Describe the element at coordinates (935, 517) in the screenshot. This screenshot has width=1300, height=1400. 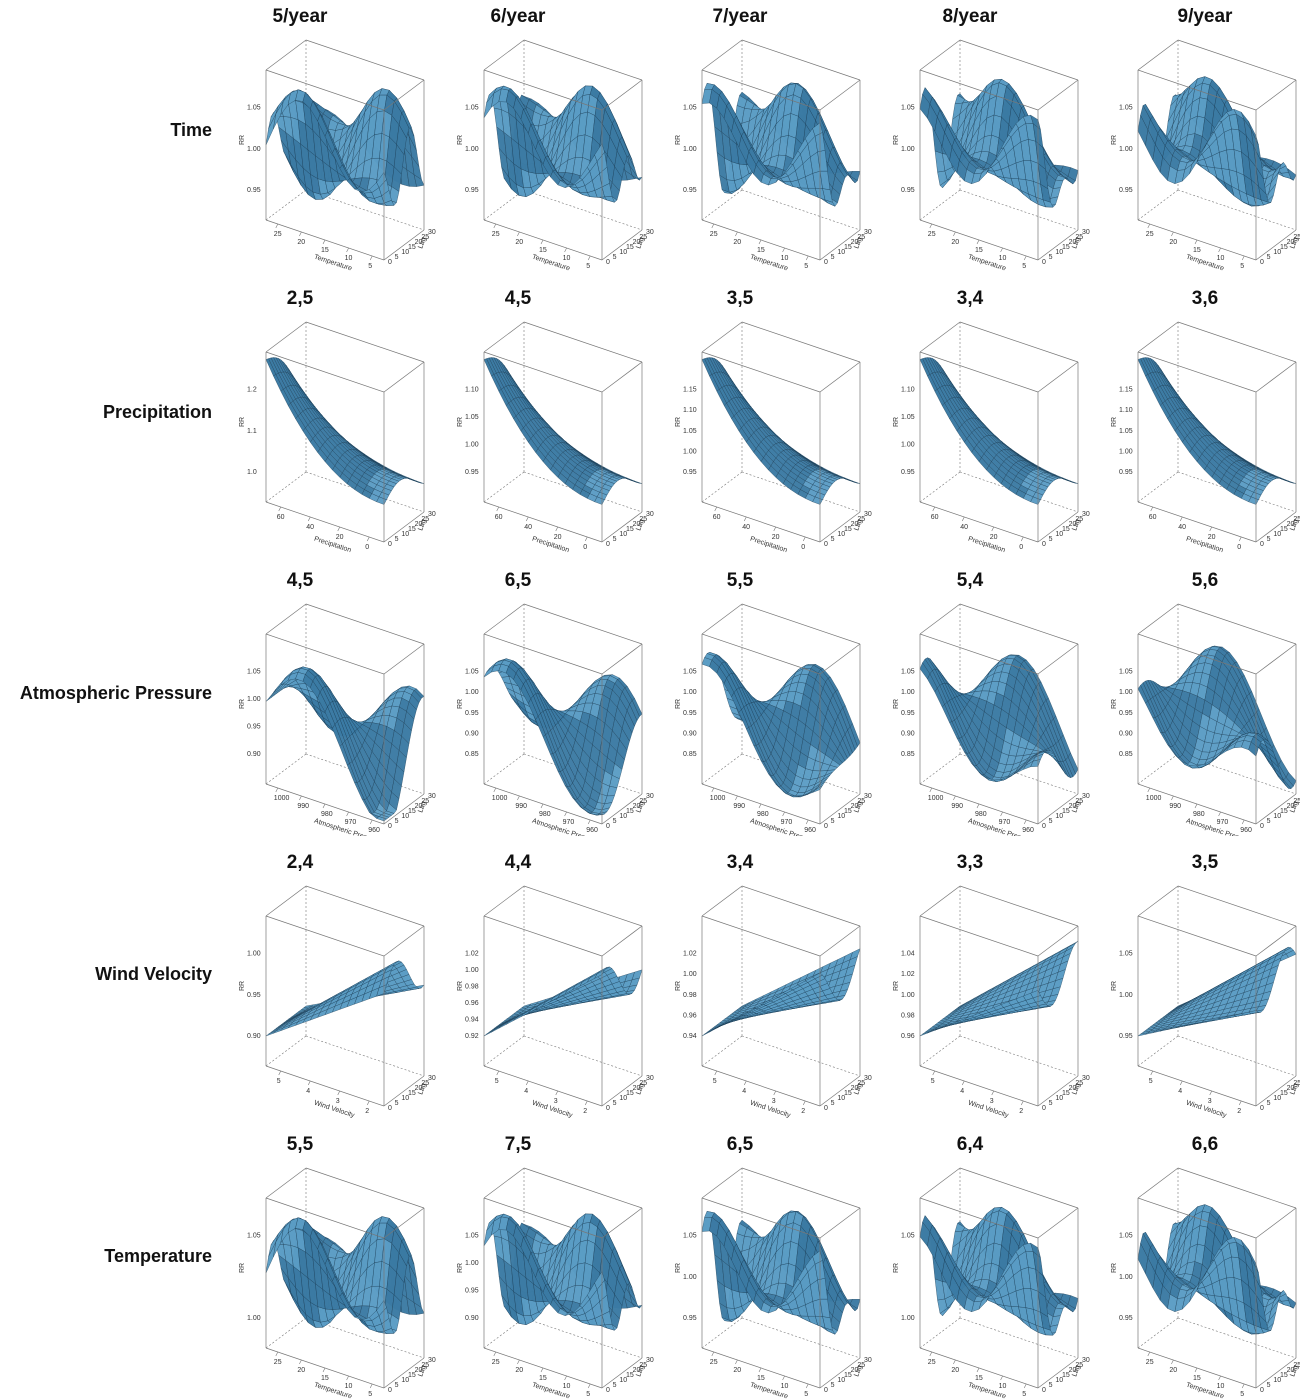
I see `x-tick-label: 60` at that location.